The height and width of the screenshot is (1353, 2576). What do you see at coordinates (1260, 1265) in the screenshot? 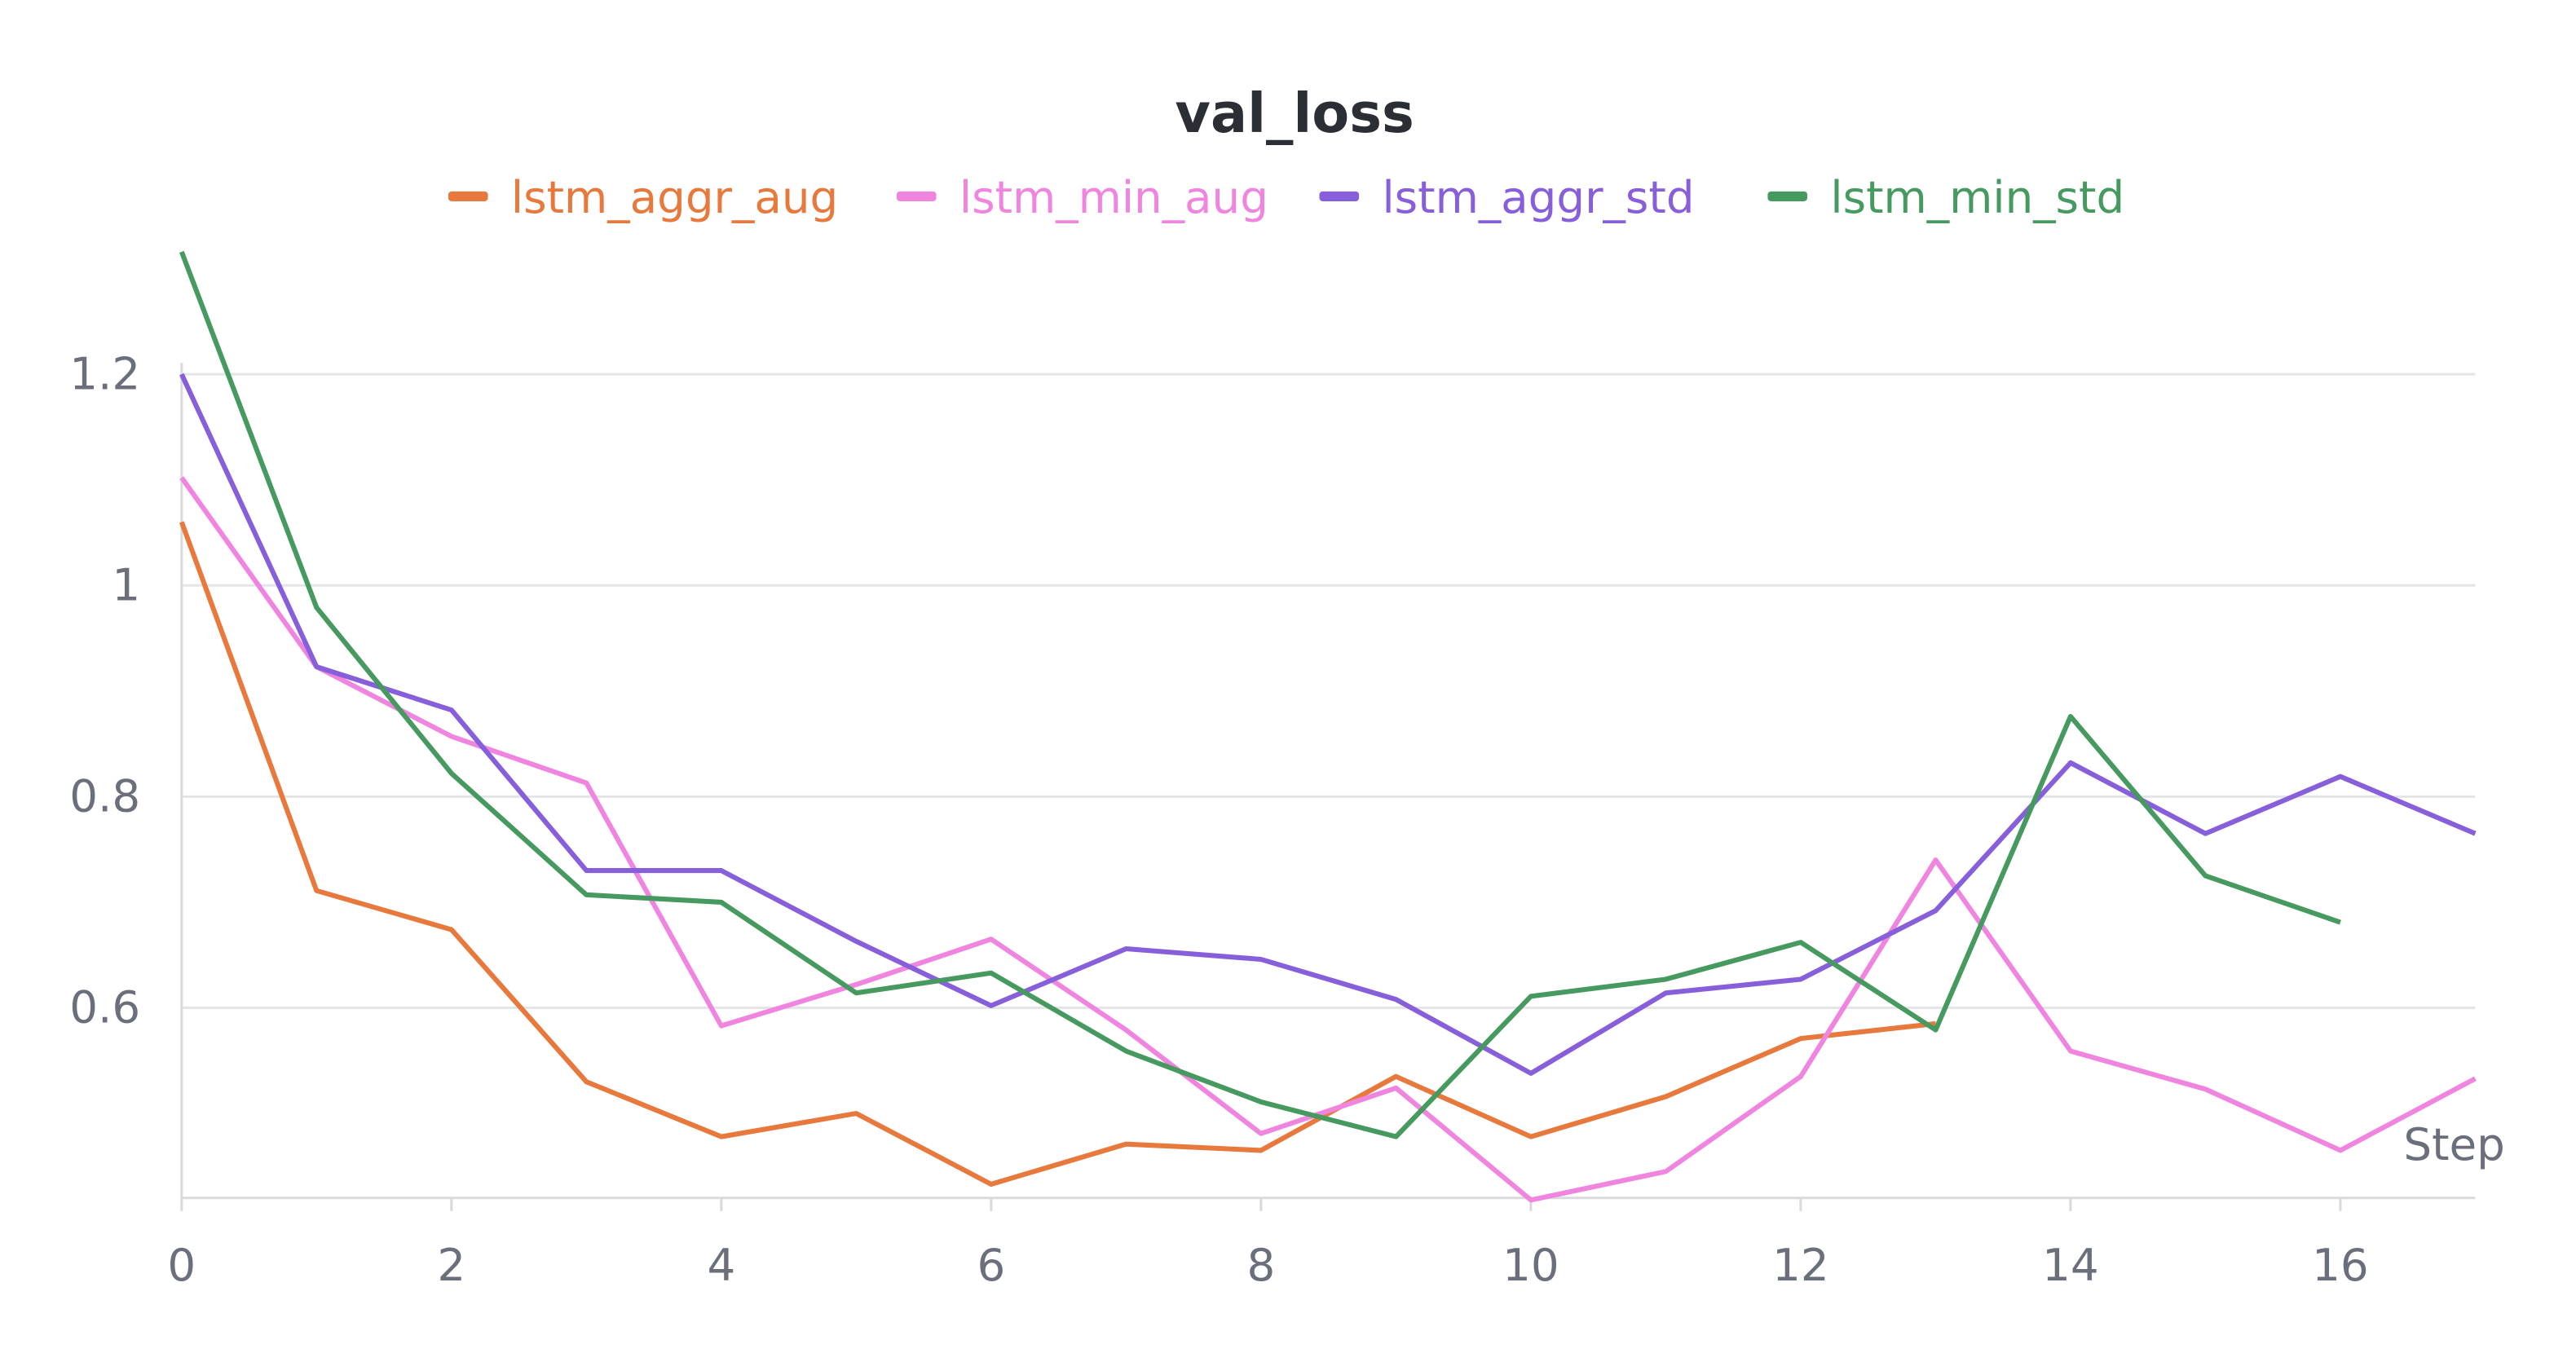
I see `x-tick-label: 8` at bounding box center [1260, 1265].